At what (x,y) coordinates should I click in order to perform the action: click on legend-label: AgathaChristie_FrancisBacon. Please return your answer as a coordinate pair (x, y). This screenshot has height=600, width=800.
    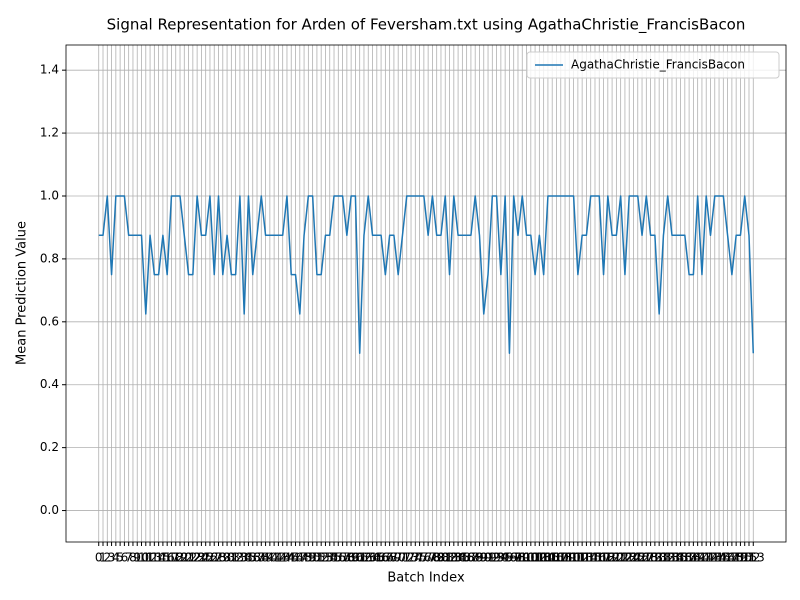
    Looking at the image, I should click on (658, 65).